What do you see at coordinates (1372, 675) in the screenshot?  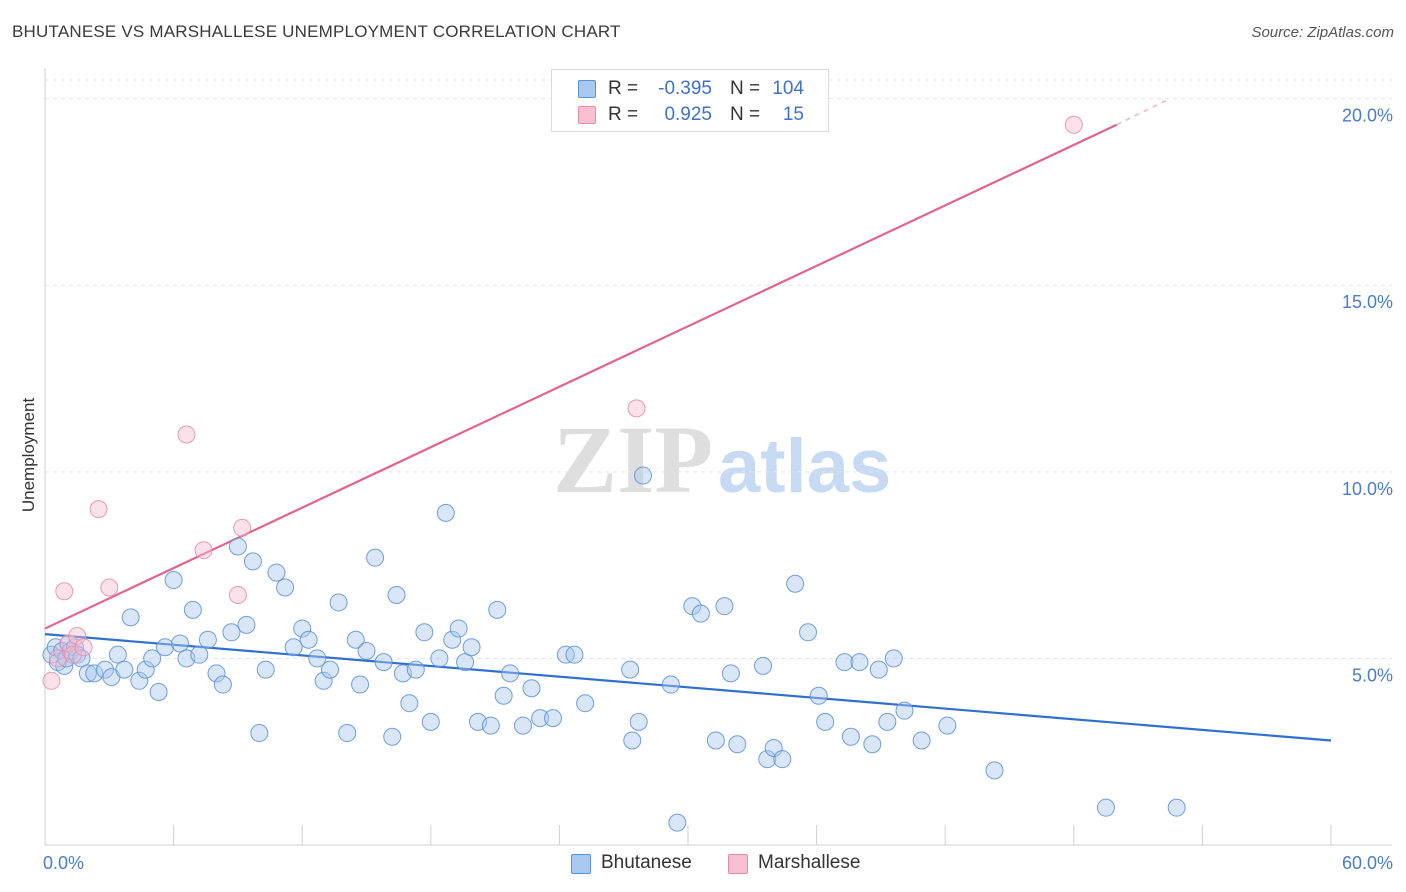 I see `y-tick-label: 5.0%` at bounding box center [1372, 675].